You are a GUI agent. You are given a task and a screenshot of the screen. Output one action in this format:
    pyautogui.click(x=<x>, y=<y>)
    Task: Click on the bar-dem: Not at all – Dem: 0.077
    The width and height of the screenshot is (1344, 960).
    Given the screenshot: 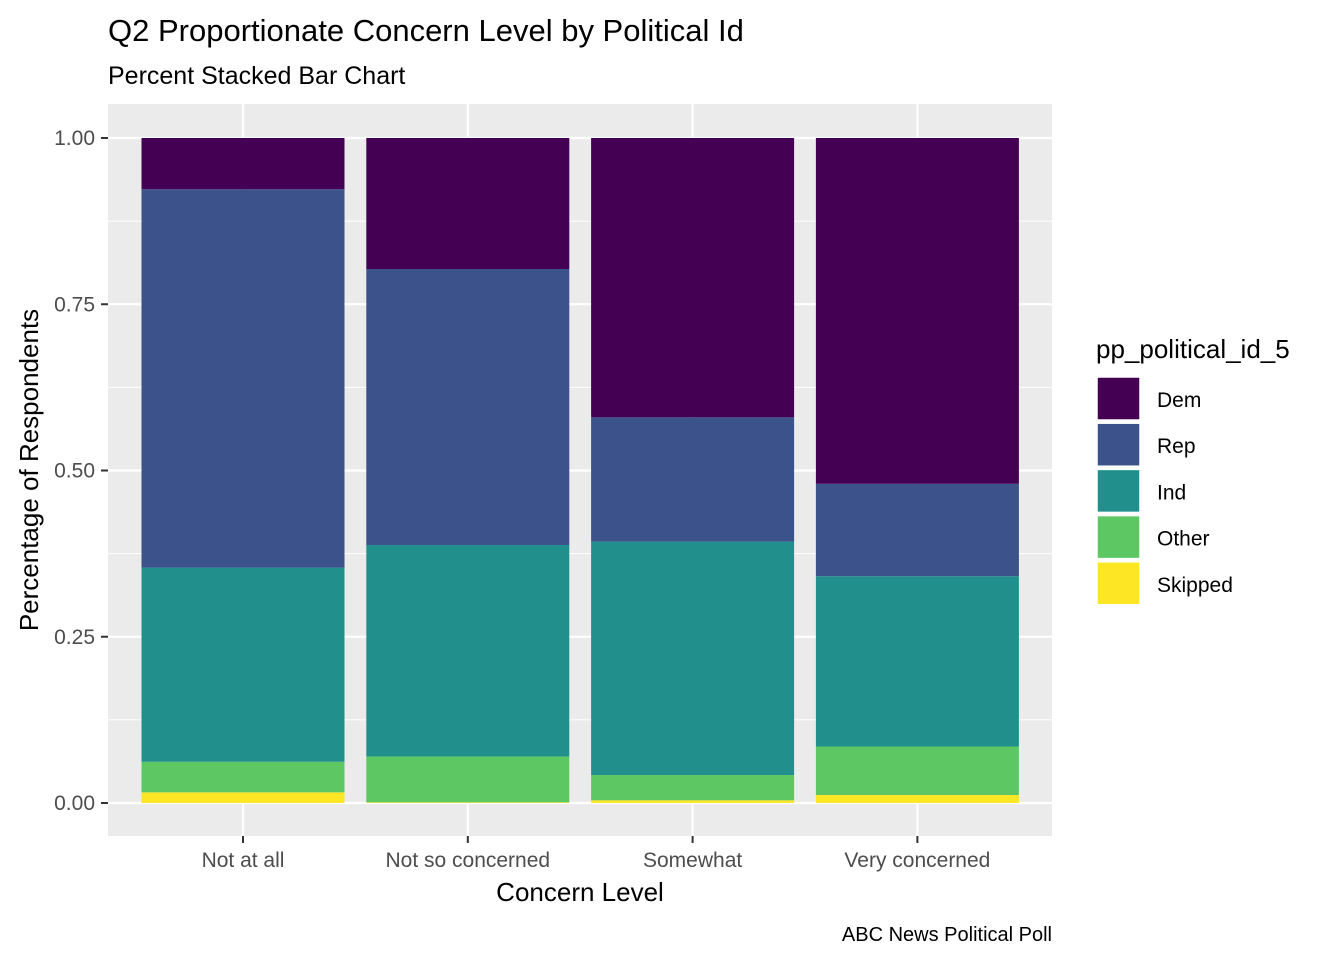 What is the action you would take?
    pyautogui.click(x=243, y=164)
    